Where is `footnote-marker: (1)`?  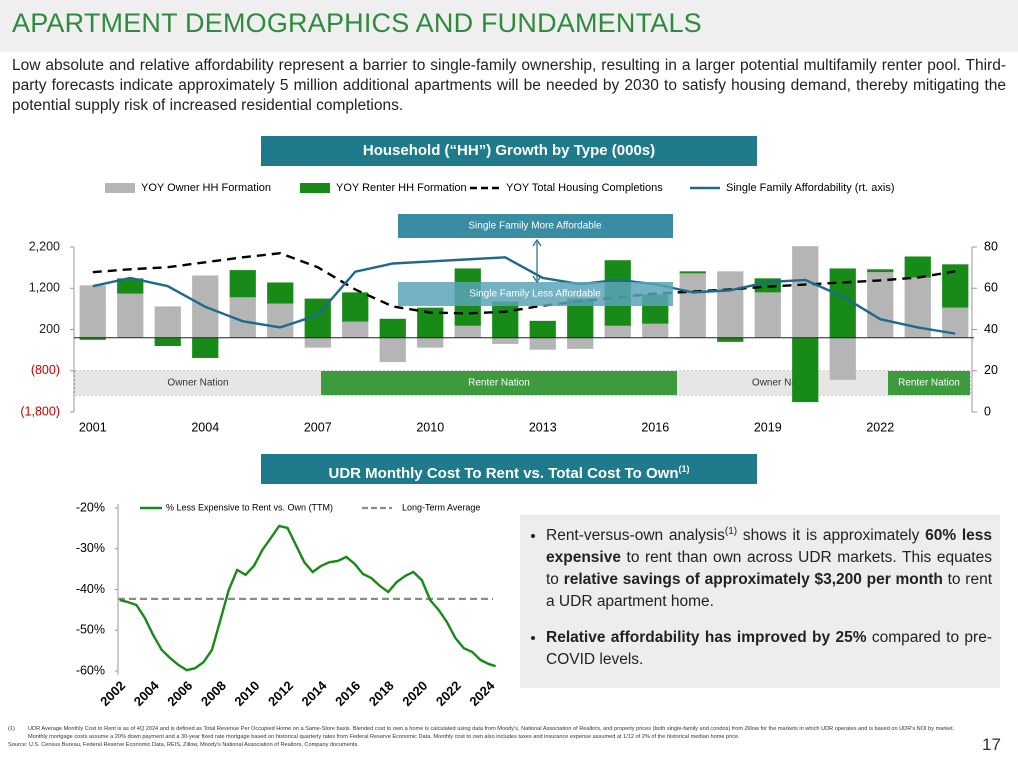
footnote-marker: (1) is located at coordinates (11, 729).